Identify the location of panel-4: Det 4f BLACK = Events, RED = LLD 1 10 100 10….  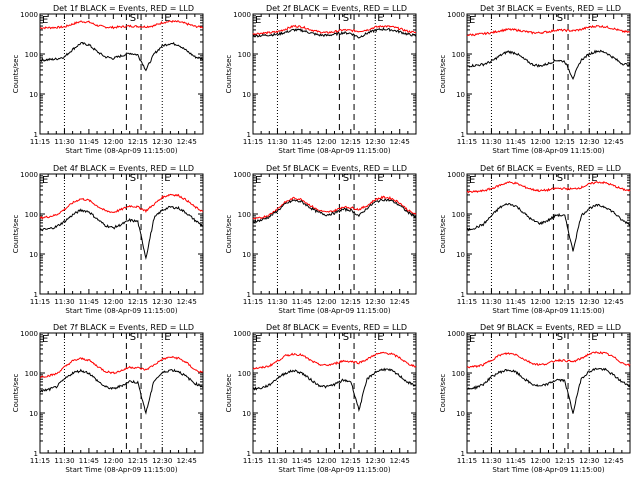
(108, 239).